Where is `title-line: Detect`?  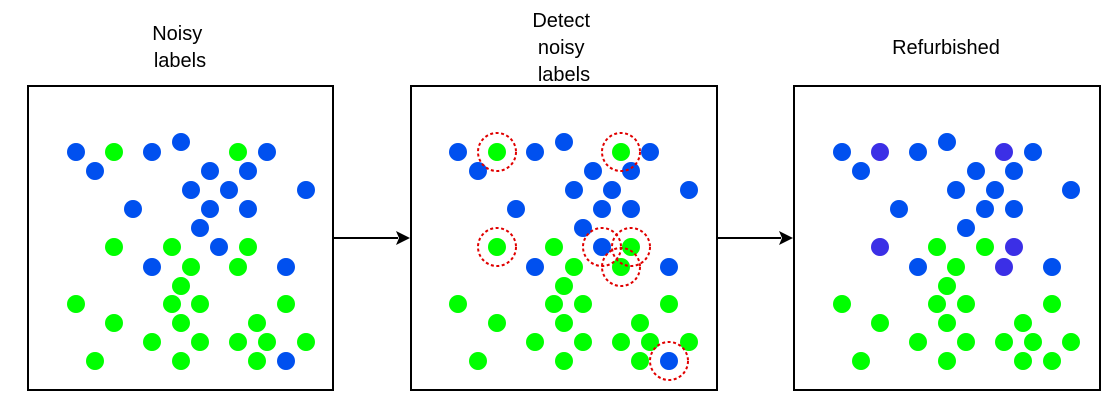 title-line: Detect is located at coordinates (561, 21).